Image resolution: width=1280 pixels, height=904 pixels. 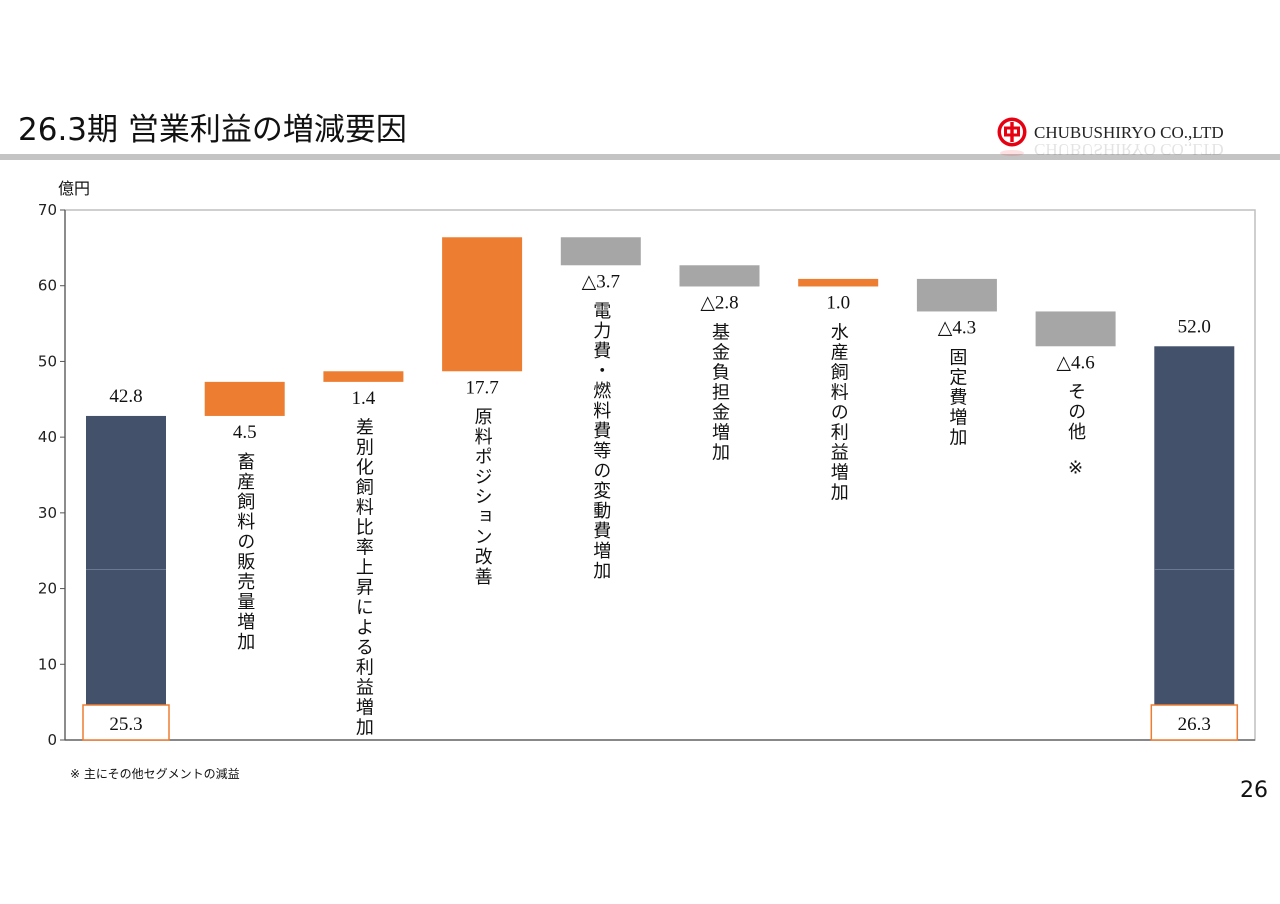 I want to click on data-label: 4.5, so click(x=245, y=432).